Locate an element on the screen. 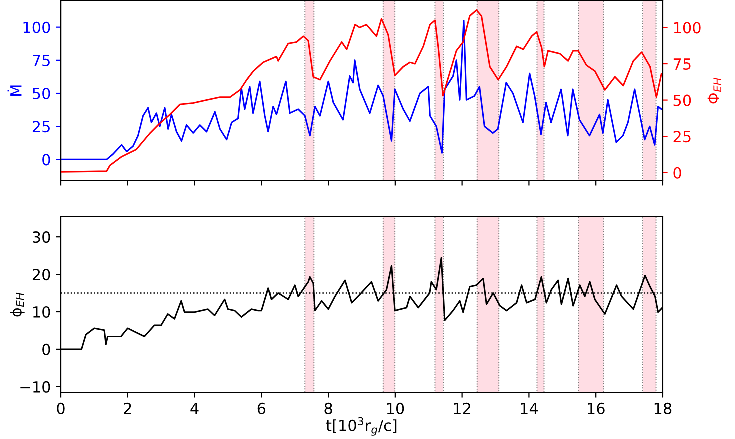  y2-tick-label: 50 is located at coordinates (683, 100).